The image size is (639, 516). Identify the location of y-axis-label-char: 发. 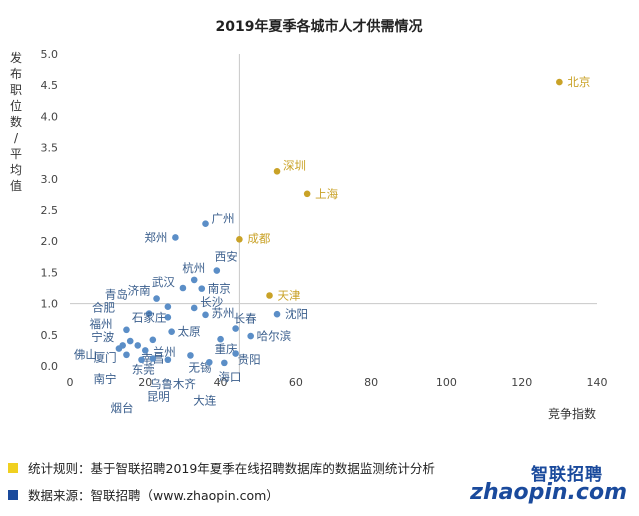
(16, 57).